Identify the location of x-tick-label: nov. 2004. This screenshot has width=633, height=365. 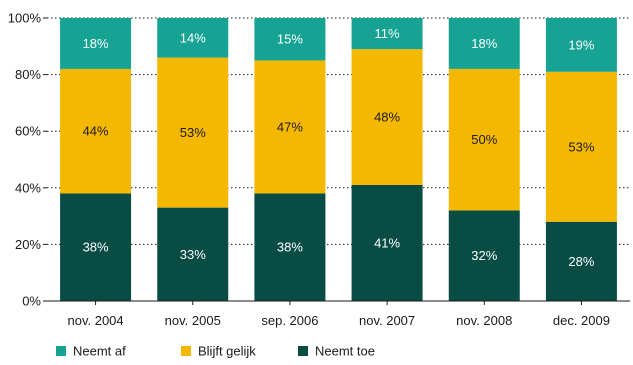
(96, 320).